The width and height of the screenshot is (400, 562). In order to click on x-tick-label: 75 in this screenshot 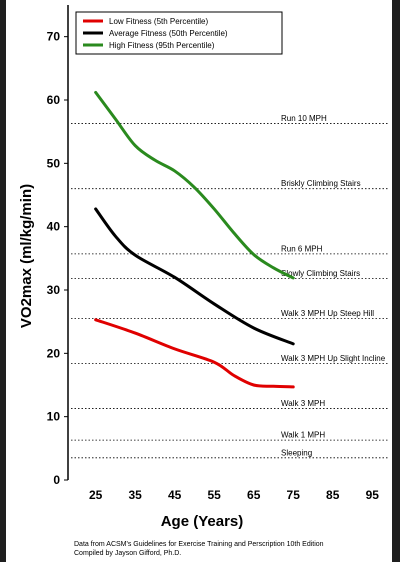, I will do `click(294, 495)`.